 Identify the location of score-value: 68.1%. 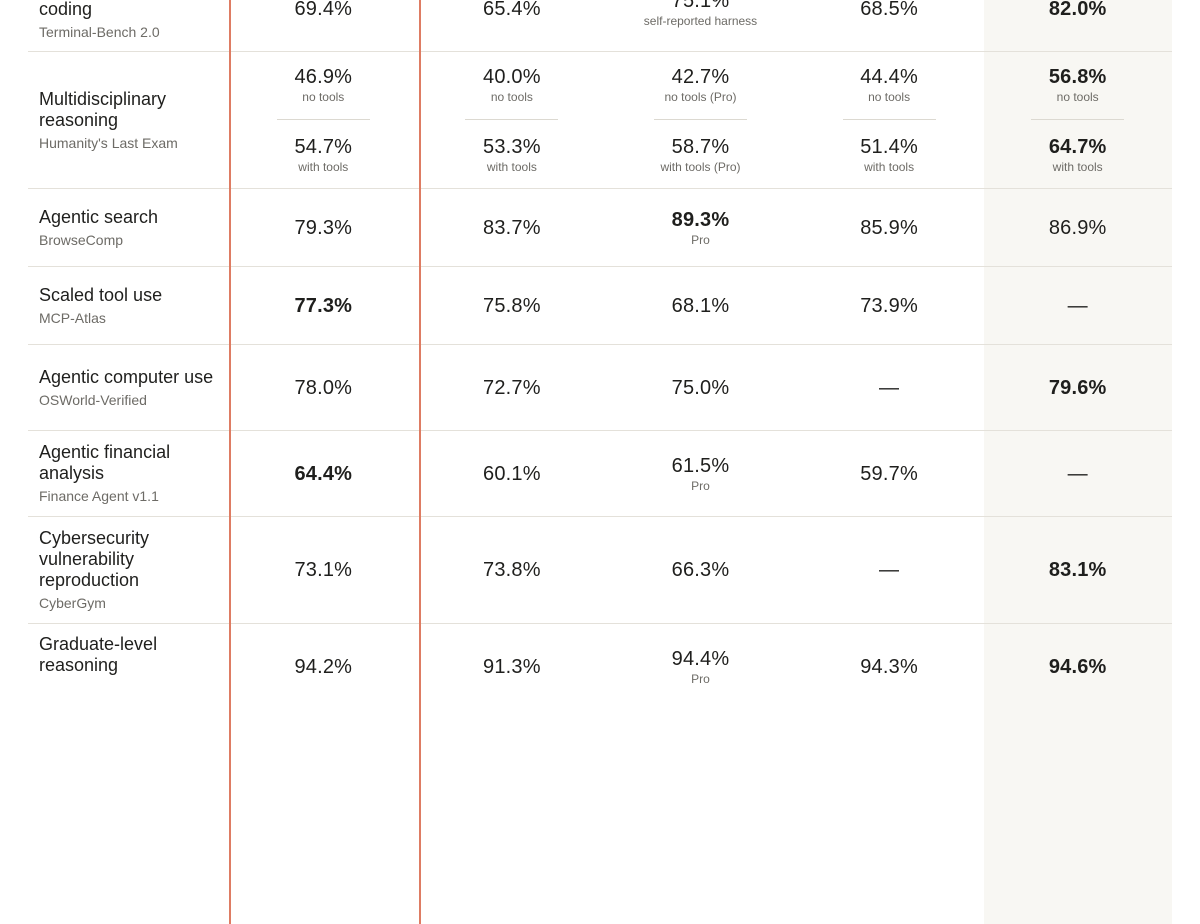
(700, 305).